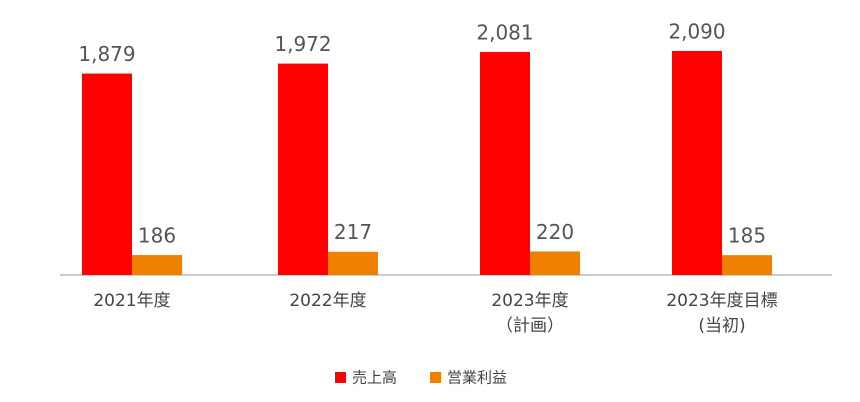 The width and height of the screenshot is (860, 402). Describe the element at coordinates (721, 301) in the screenshot. I see `x-tick-label: 2023年度目標` at that location.